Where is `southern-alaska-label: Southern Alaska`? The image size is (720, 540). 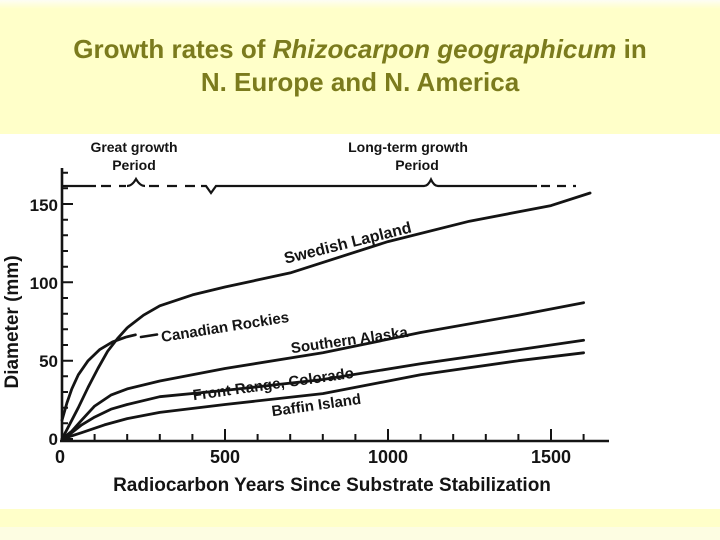
southern-alaska-label: Southern Alaska is located at coordinates (350, 340).